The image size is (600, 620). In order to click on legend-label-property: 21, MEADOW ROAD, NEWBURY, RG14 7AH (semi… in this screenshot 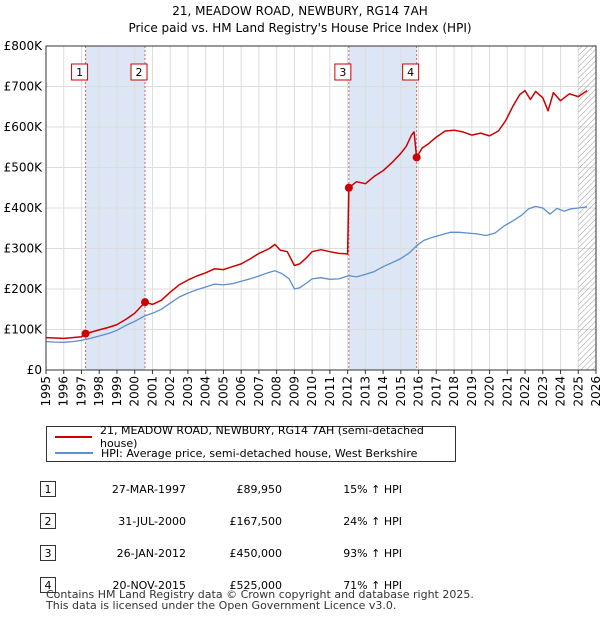, I will do `click(261, 437)`.